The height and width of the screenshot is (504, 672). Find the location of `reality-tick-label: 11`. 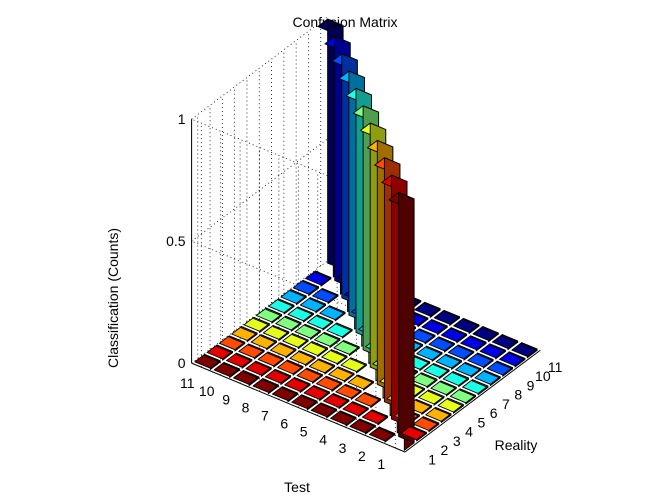

reality-tick-label: 11 is located at coordinates (555, 367).